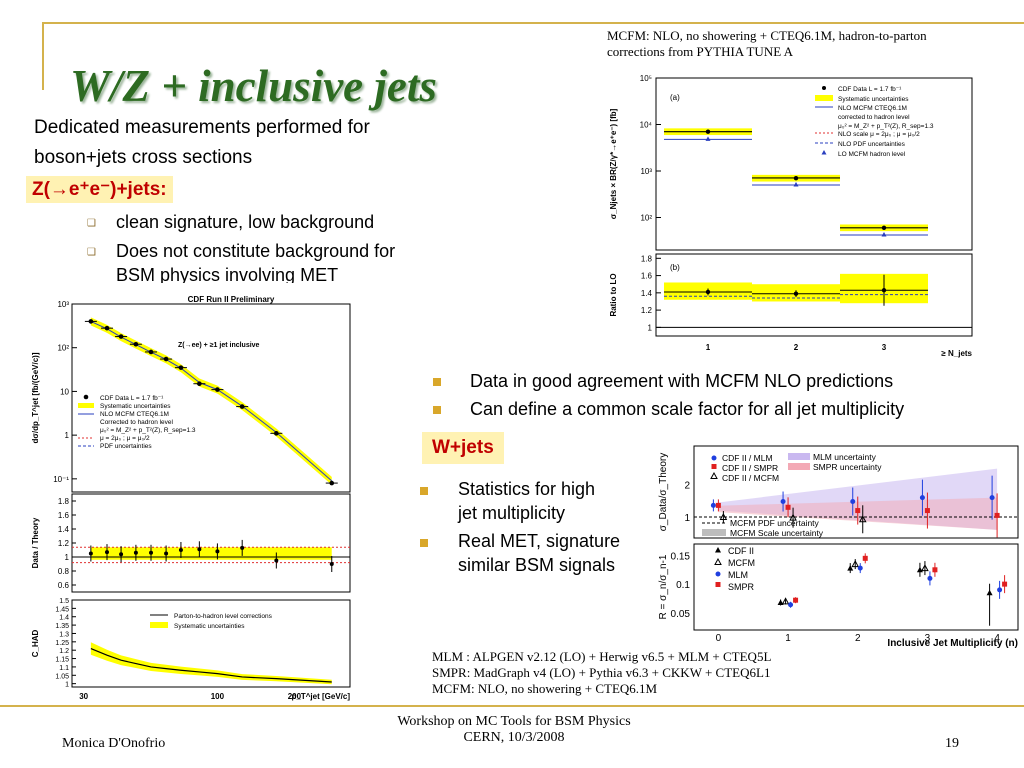 The image size is (1024, 768). What do you see at coordinates (159, 625) in the screenshot?
I see `chad-legend-band-swatch` at bounding box center [159, 625].